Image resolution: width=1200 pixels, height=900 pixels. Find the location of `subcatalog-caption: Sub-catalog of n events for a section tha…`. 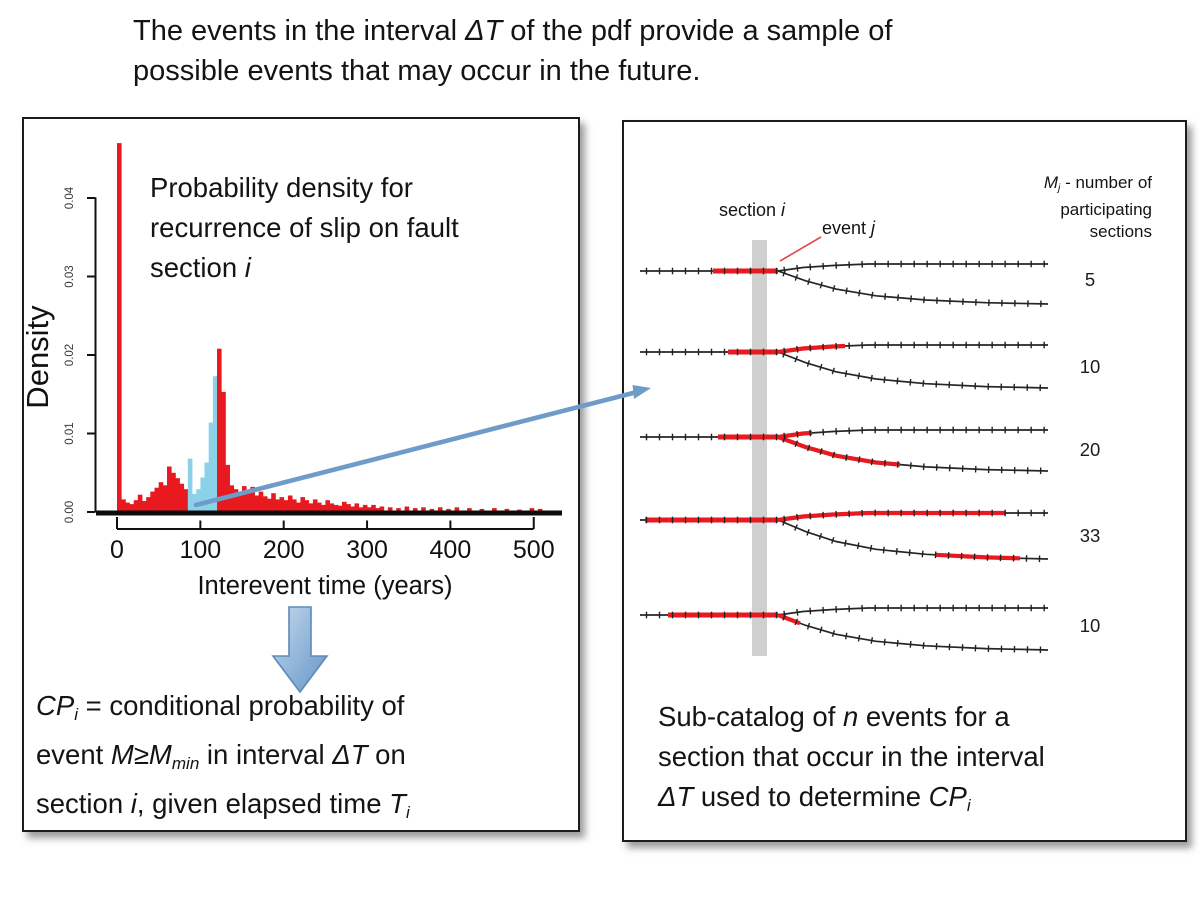

subcatalog-caption: Sub-catalog of n events for a section tha… is located at coordinates (851, 758).